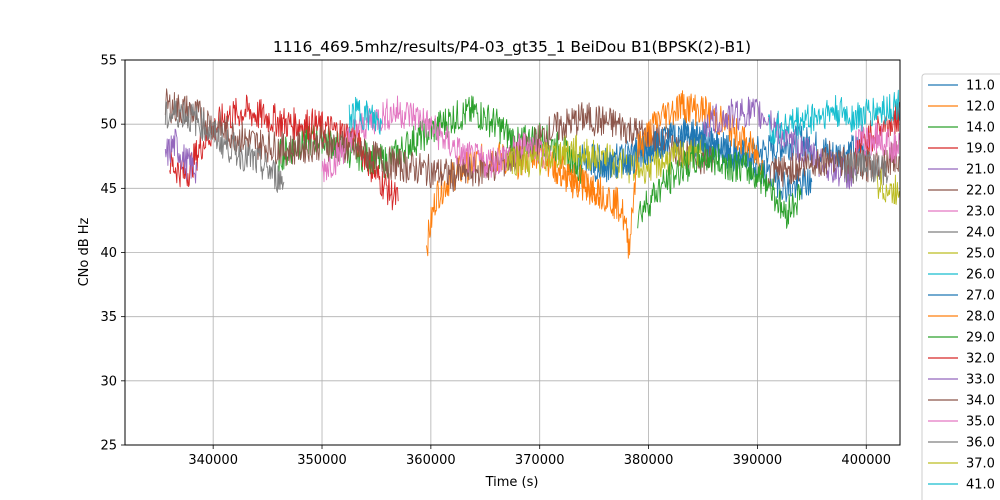 This screenshot has height=500, width=1000. I want to click on x-tick-label: 390000, so click(758, 460).